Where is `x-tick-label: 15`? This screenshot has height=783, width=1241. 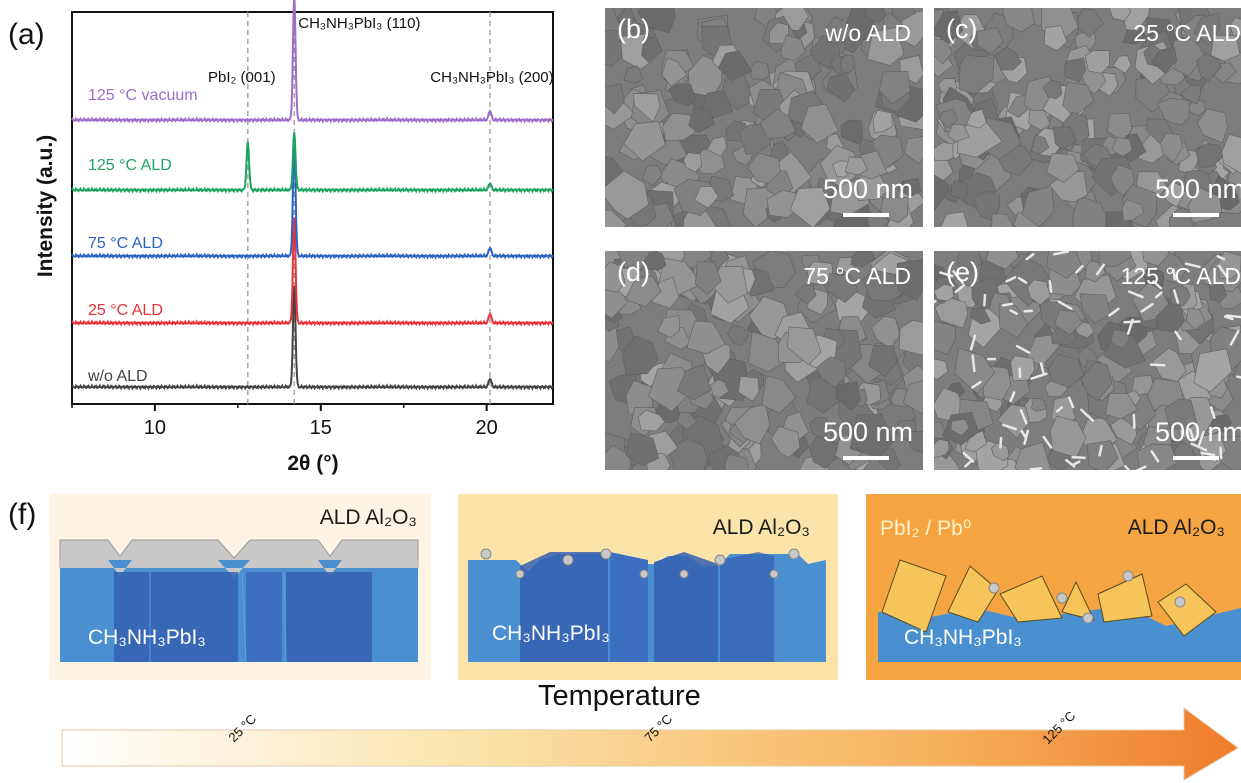
x-tick-label: 15 is located at coordinates (321, 428).